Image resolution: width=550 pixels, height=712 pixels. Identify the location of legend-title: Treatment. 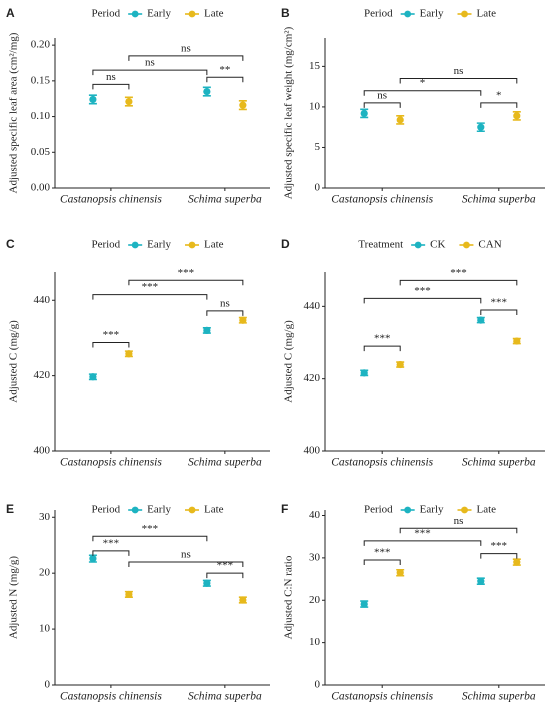
(380, 245).